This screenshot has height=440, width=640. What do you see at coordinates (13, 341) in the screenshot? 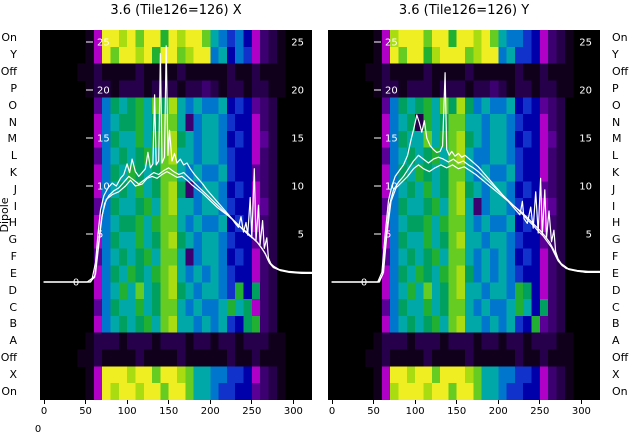
I see `dipole-row-label: A` at bounding box center [13, 341].